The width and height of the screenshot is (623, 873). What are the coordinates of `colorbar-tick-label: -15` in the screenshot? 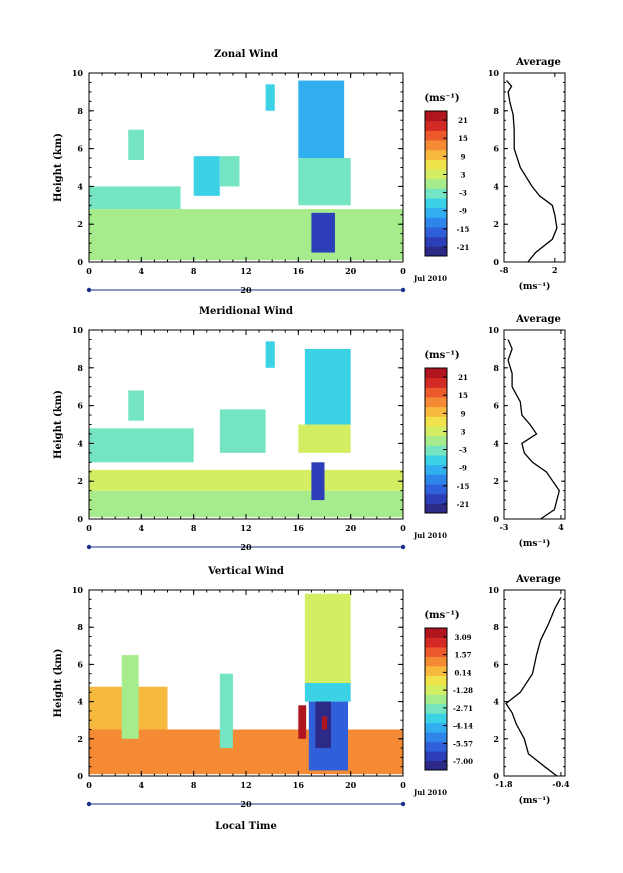 It's located at (463, 229).